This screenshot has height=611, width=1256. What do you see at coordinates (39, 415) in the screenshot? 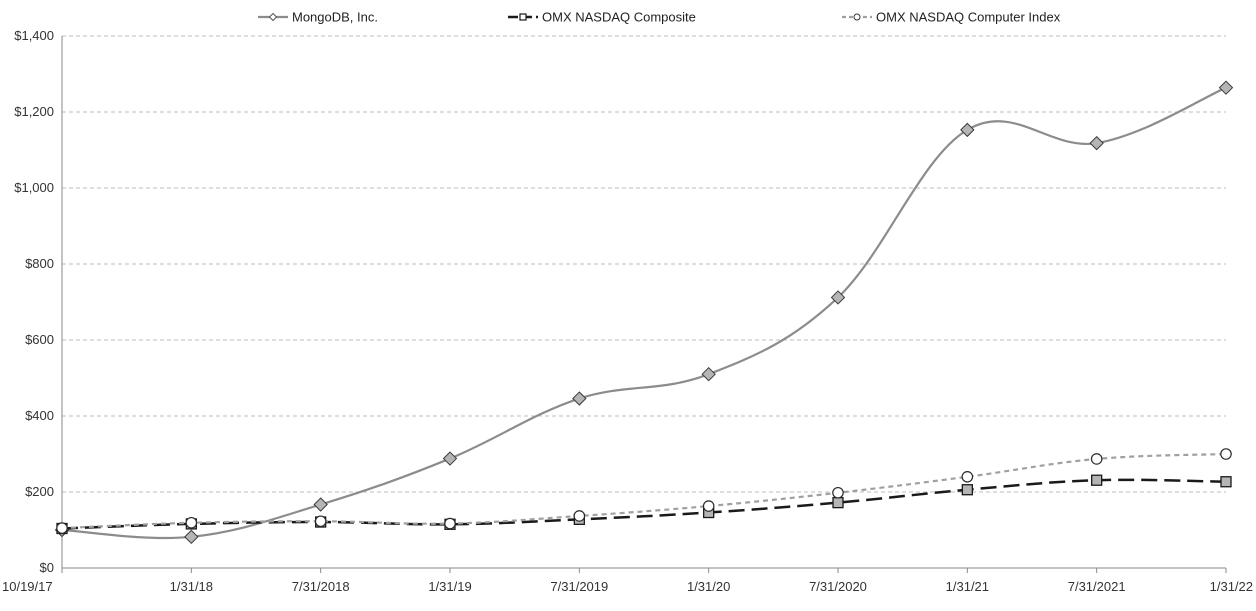
I see `y-tick-label: $400` at bounding box center [39, 415].